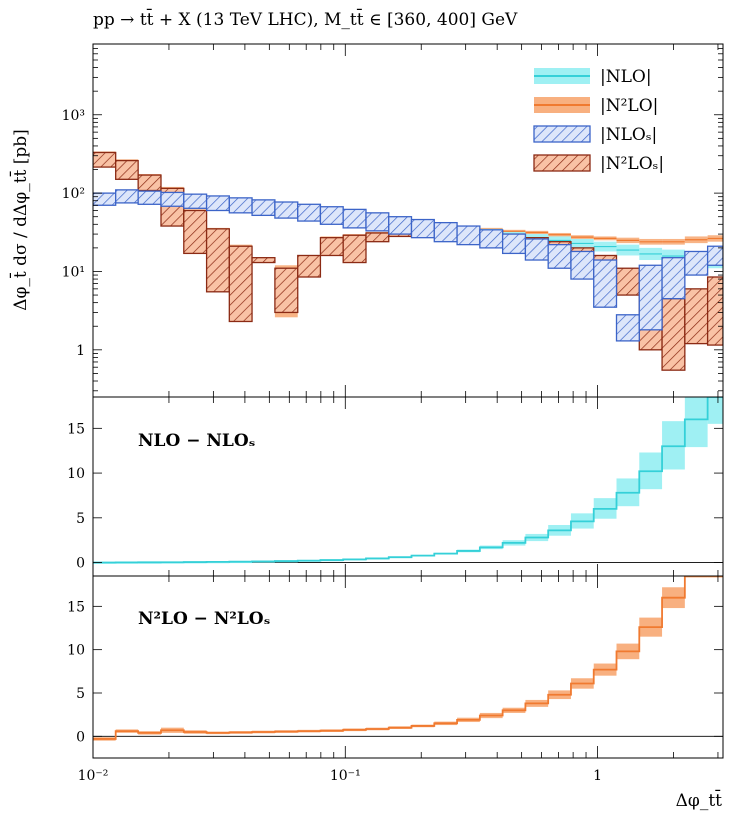  I want to click on legend-label: |N²LO|, so click(629, 106).